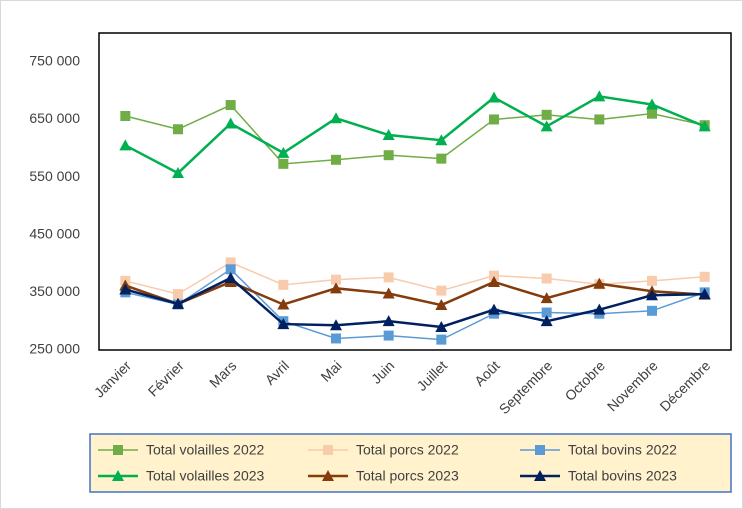  What do you see at coordinates (407, 476) in the screenshot?
I see `legend-label: Total porcs 2023` at bounding box center [407, 476].